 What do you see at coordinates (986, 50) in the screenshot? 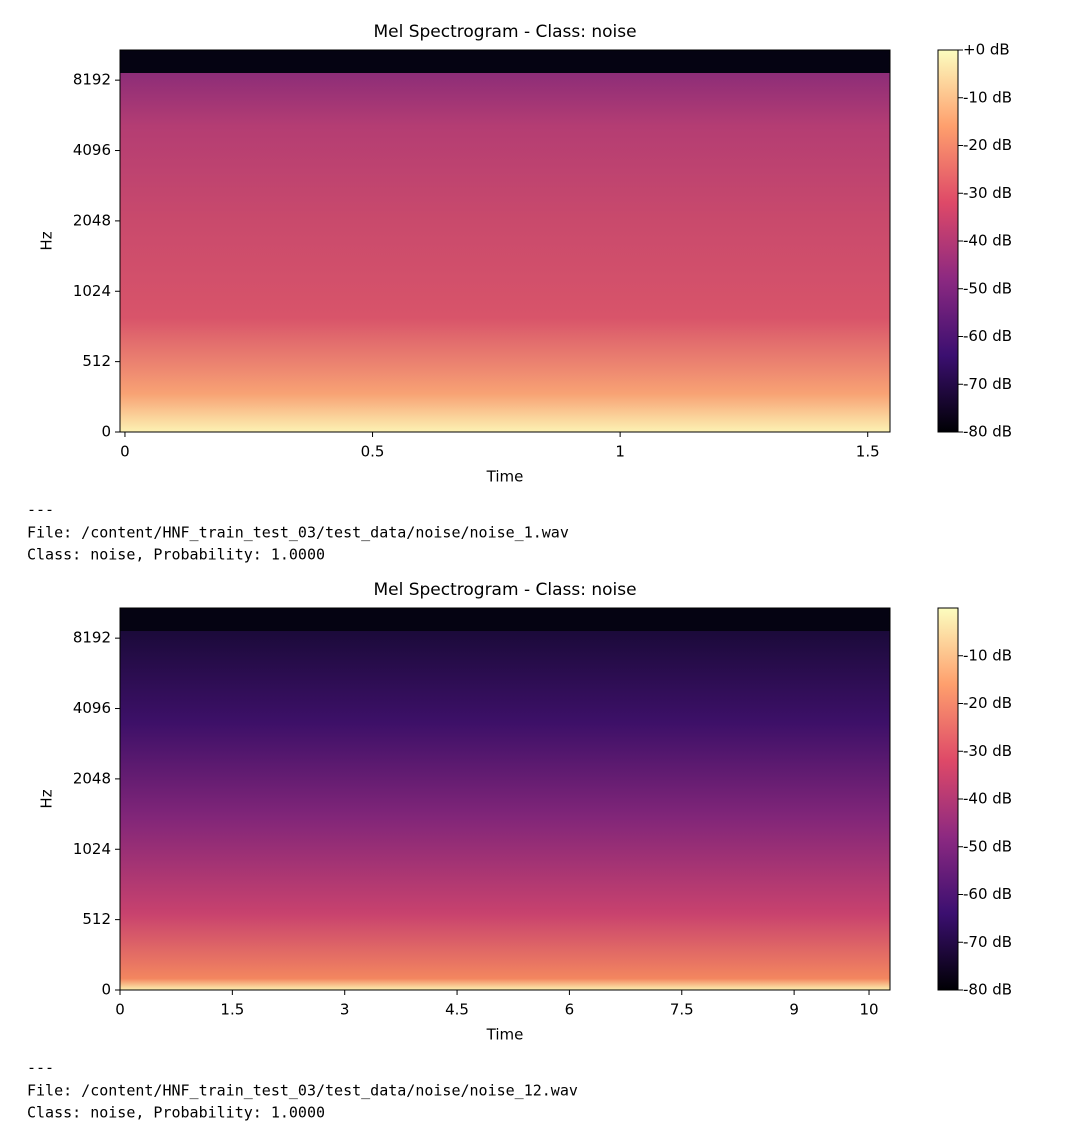
I see `colorbar-tick-label: +0 dB` at bounding box center [986, 50].